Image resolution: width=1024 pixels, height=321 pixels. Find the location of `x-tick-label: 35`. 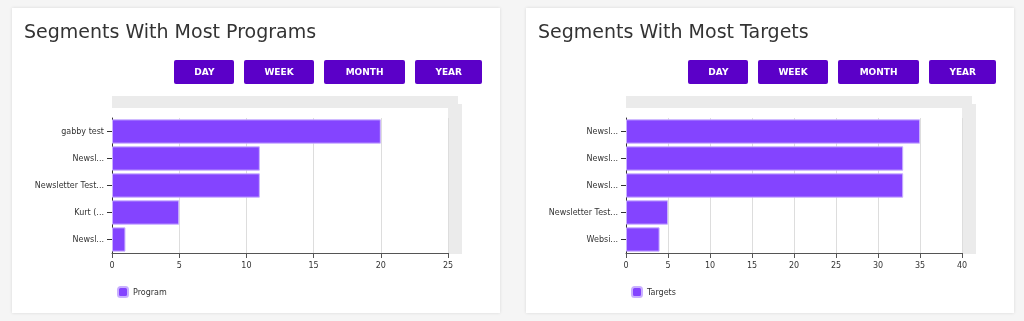

x-tick-label: 35 is located at coordinates (920, 265).